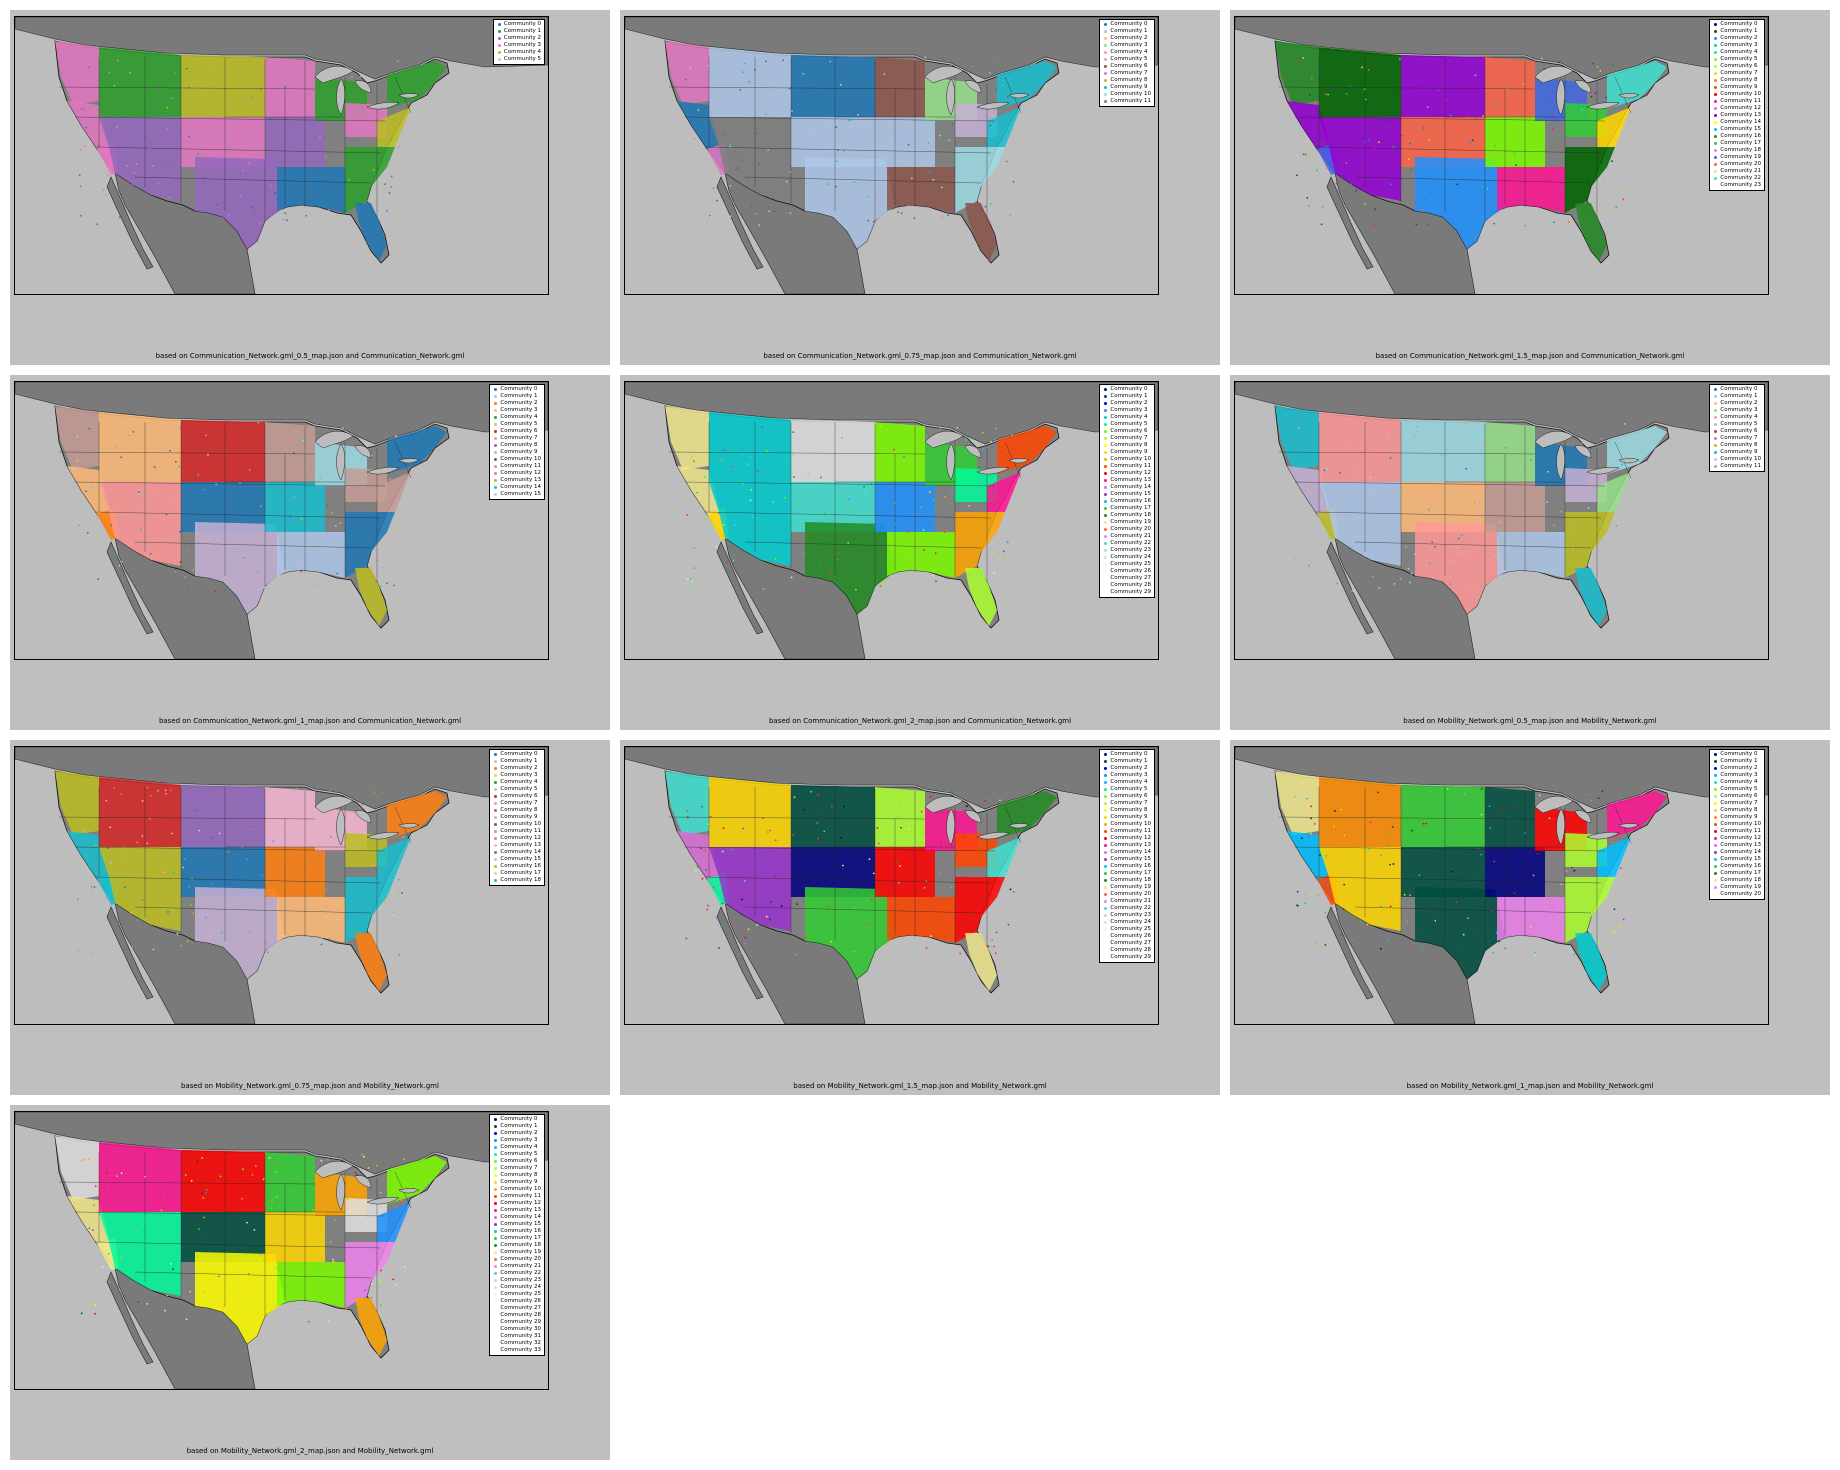 The height and width of the screenshot is (1470, 1840). What do you see at coordinates (980, 180) in the screenshot?
I see `community-region-southeast` at bounding box center [980, 180].